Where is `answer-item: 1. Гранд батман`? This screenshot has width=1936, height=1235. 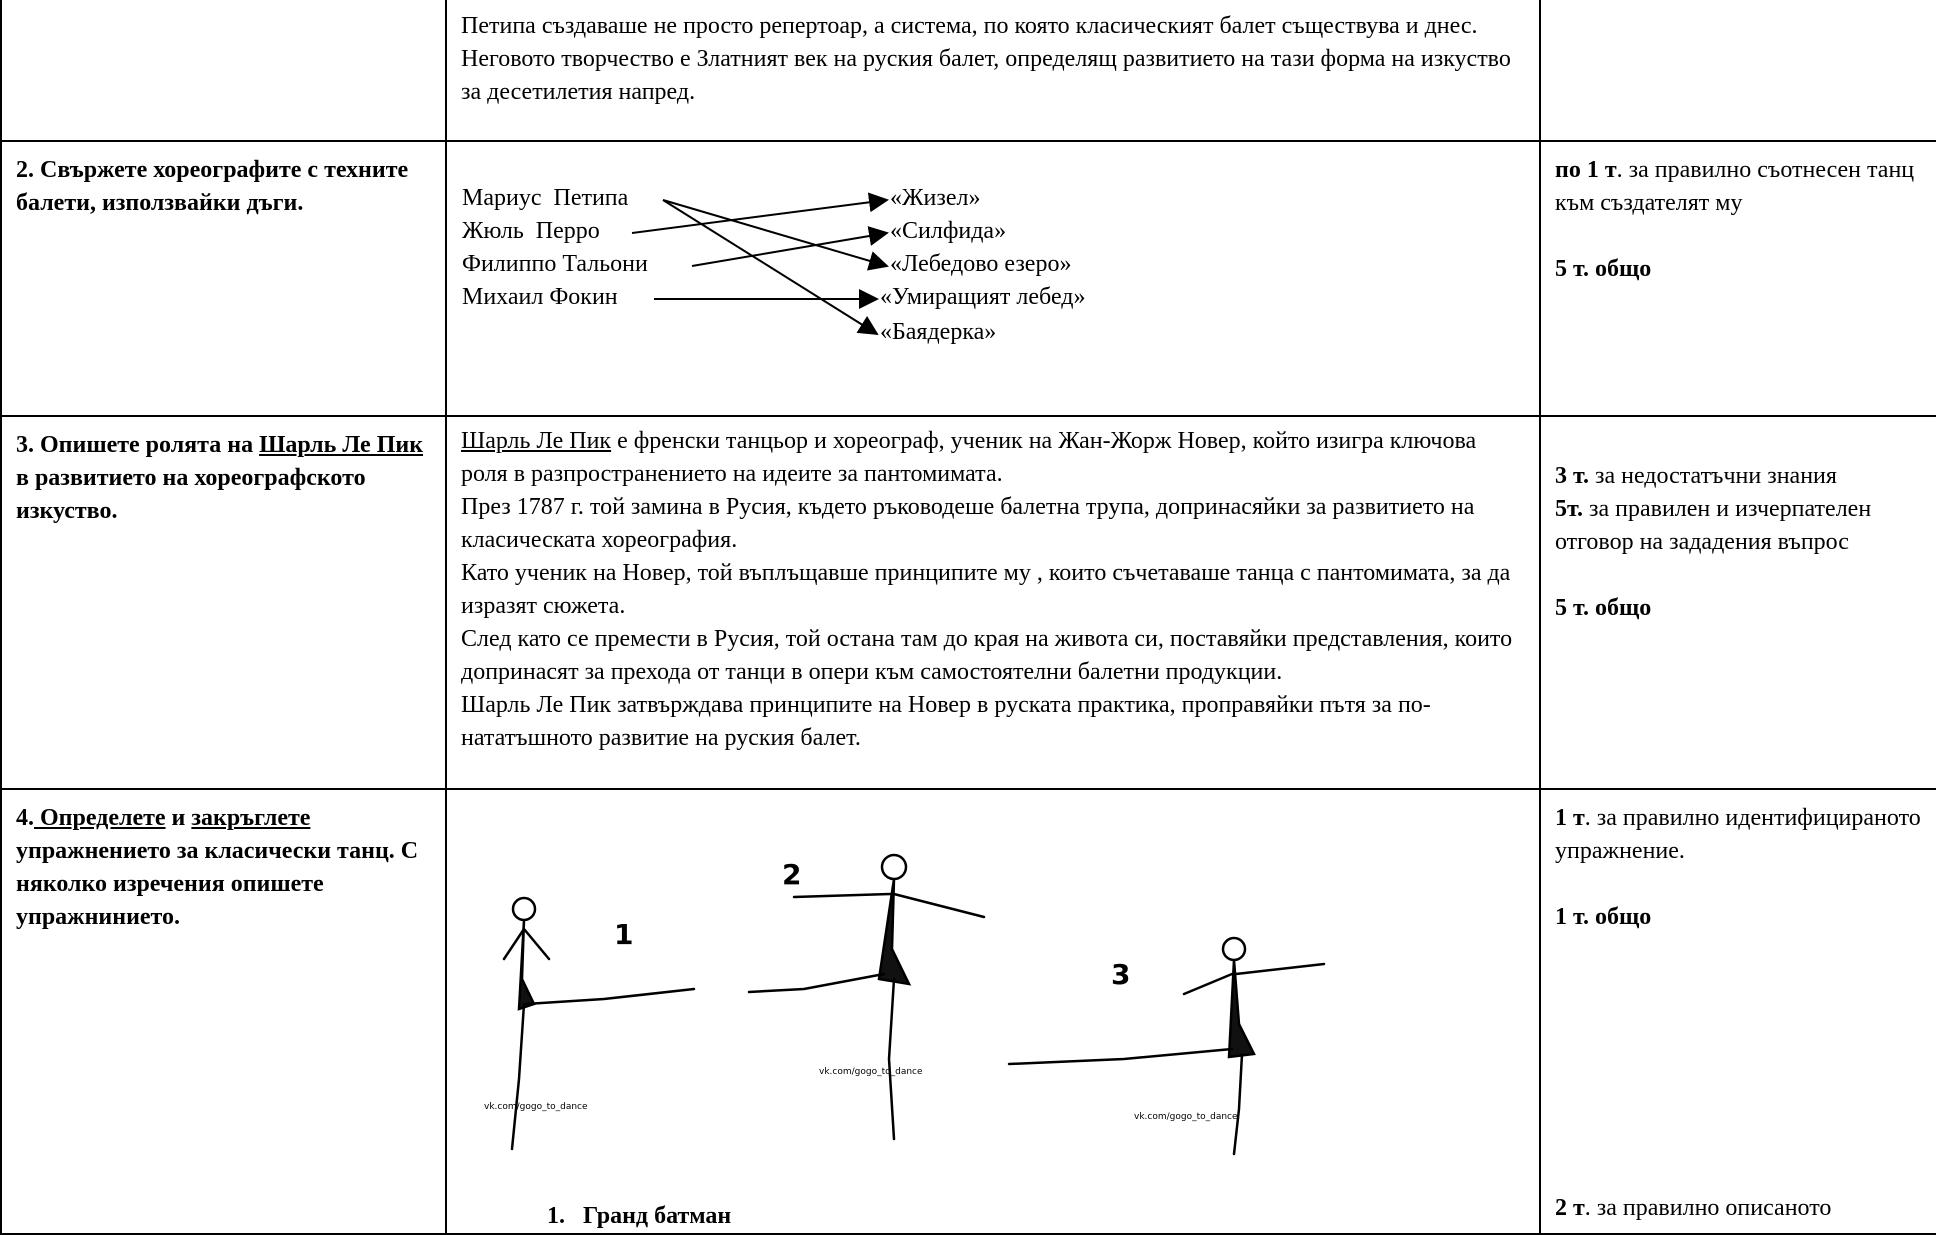
answer-item: 1. Гранд батман is located at coordinates (639, 1216).